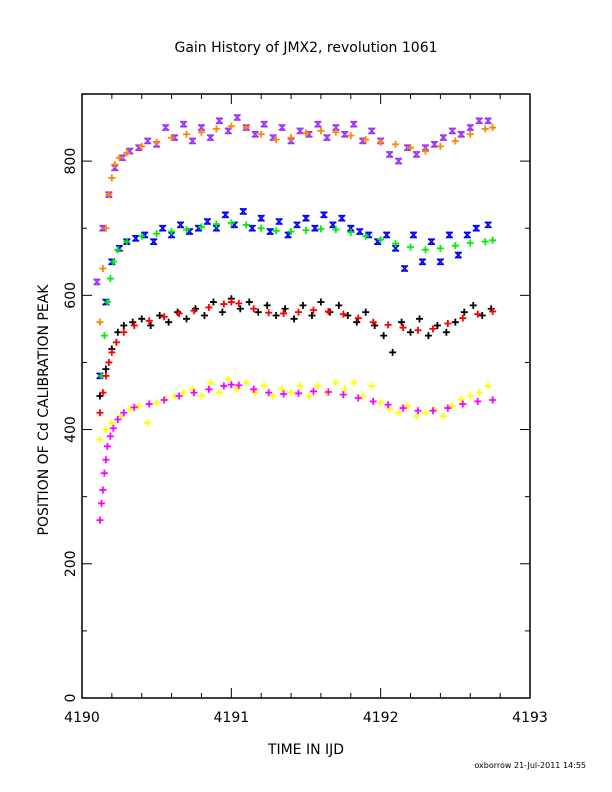  What do you see at coordinates (71, 425) in the screenshot?
I see `y-tick-labels: 0 200 400 600 800` at bounding box center [71, 425].